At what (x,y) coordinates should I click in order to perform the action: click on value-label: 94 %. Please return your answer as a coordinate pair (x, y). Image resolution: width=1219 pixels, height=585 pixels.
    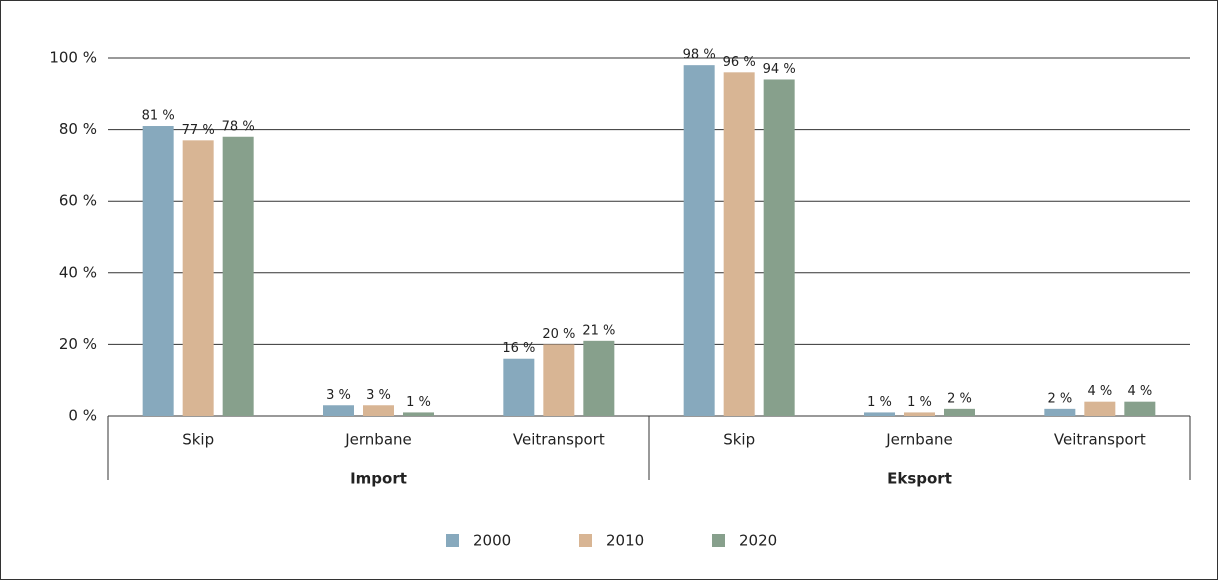
    Looking at the image, I should click on (779, 69).